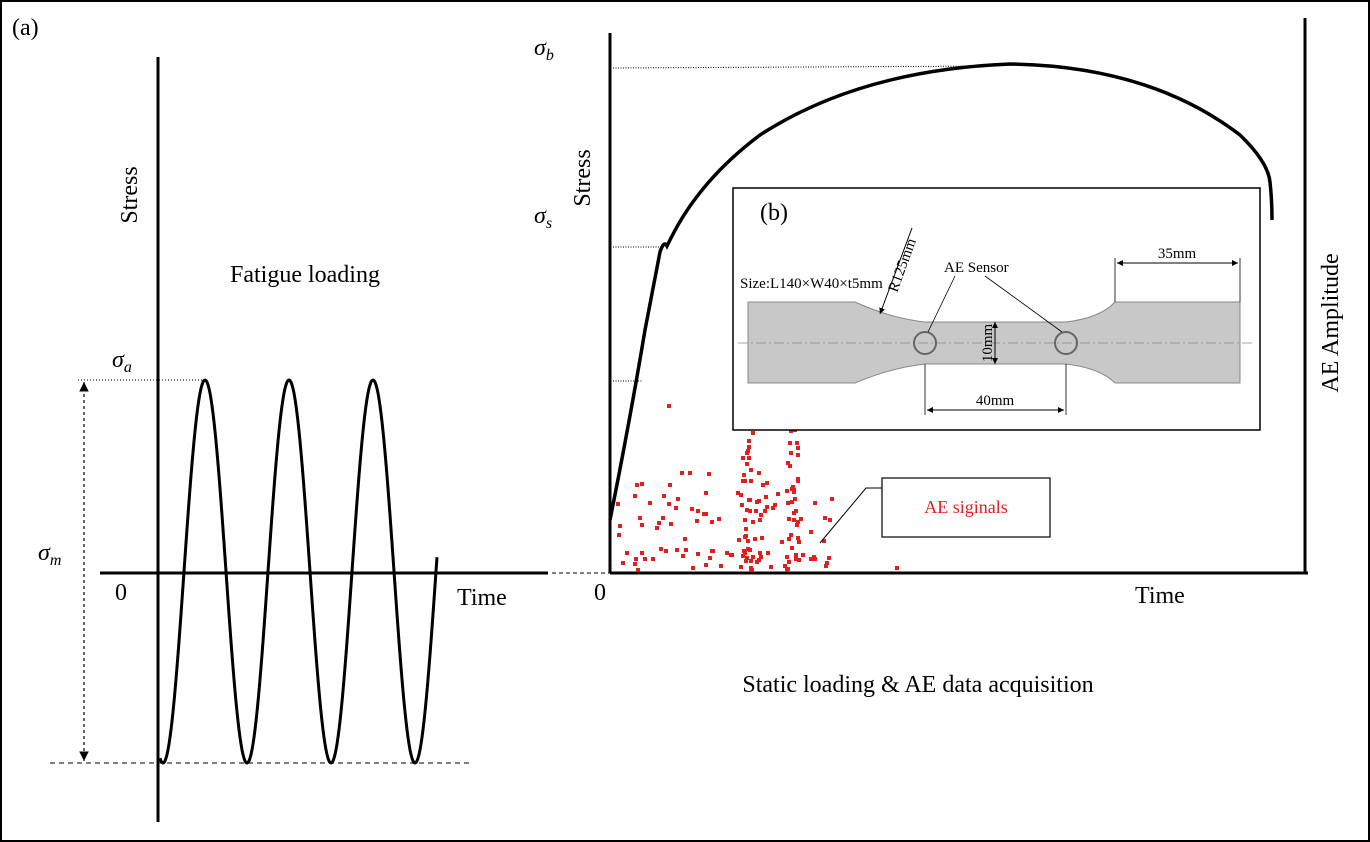 This screenshot has height=842, width=1370. What do you see at coordinates (896, 271) in the screenshot?
I see `radius-leader` at bounding box center [896, 271].